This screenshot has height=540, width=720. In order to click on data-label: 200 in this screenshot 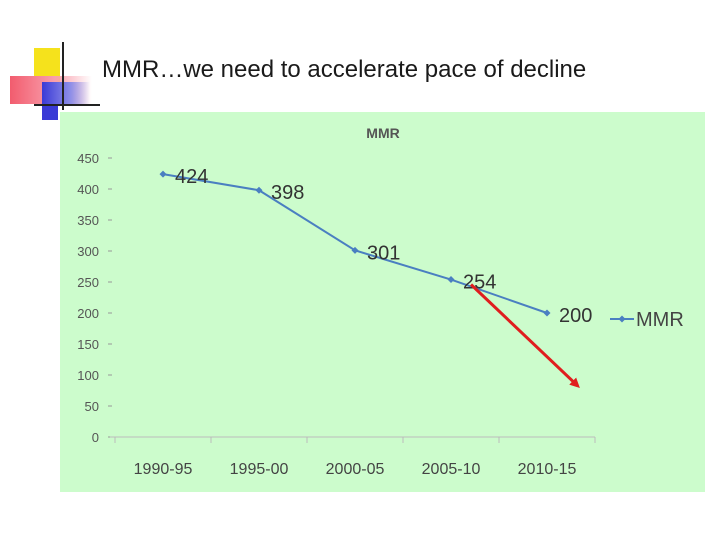, I will do `click(575, 316)`.